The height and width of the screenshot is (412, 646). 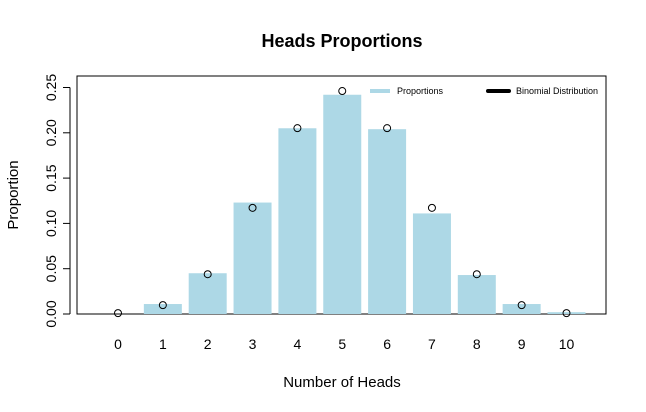 I want to click on x-tick-label-2: 2, so click(x=208, y=344).